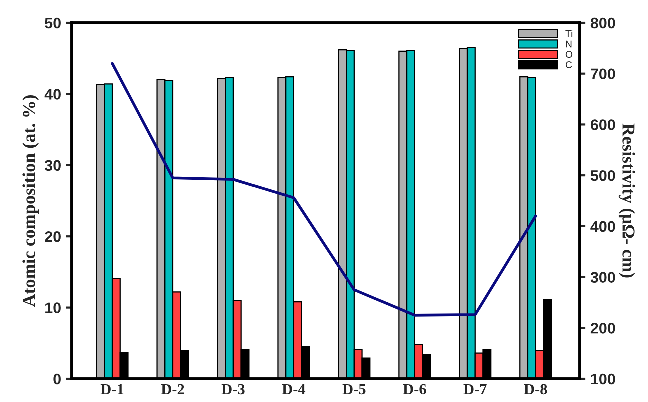 This screenshot has width=648, height=402. I want to click on x-tick-label: D-6, so click(414, 389).